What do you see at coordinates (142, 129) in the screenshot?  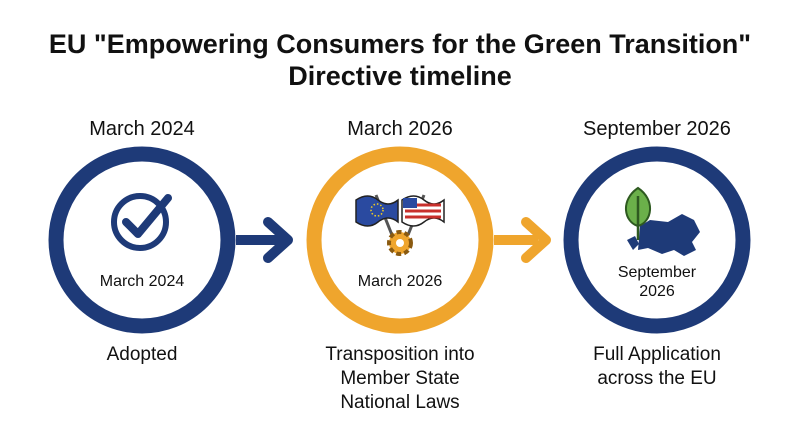 I see `step-date: March 2024` at bounding box center [142, 129].